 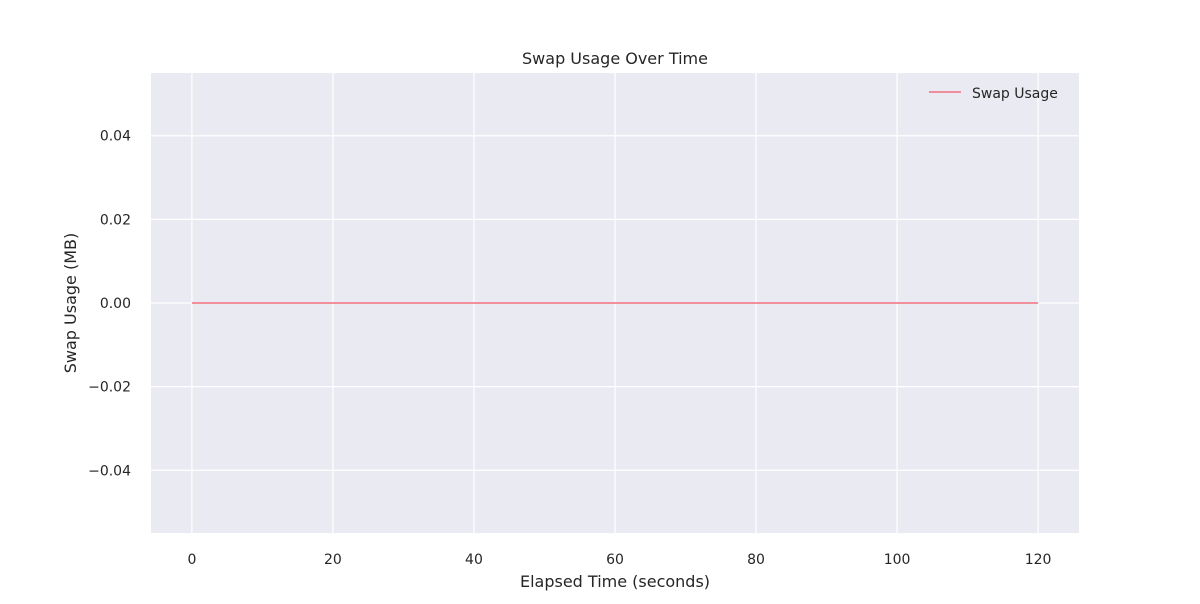 I want to click on y-tick-label-0: −0.04, so click(x=109, y=471).